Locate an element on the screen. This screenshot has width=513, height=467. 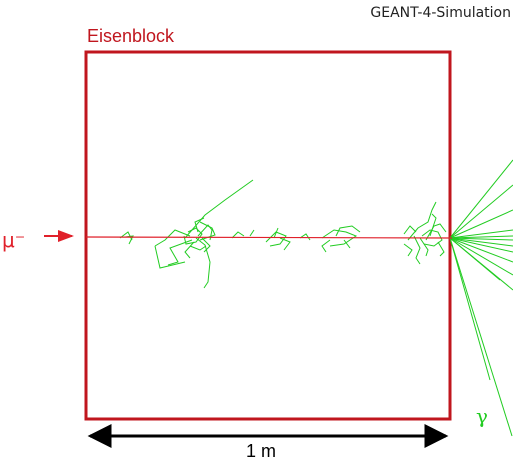
photon-label: γ is located at coordinates (482, 416).